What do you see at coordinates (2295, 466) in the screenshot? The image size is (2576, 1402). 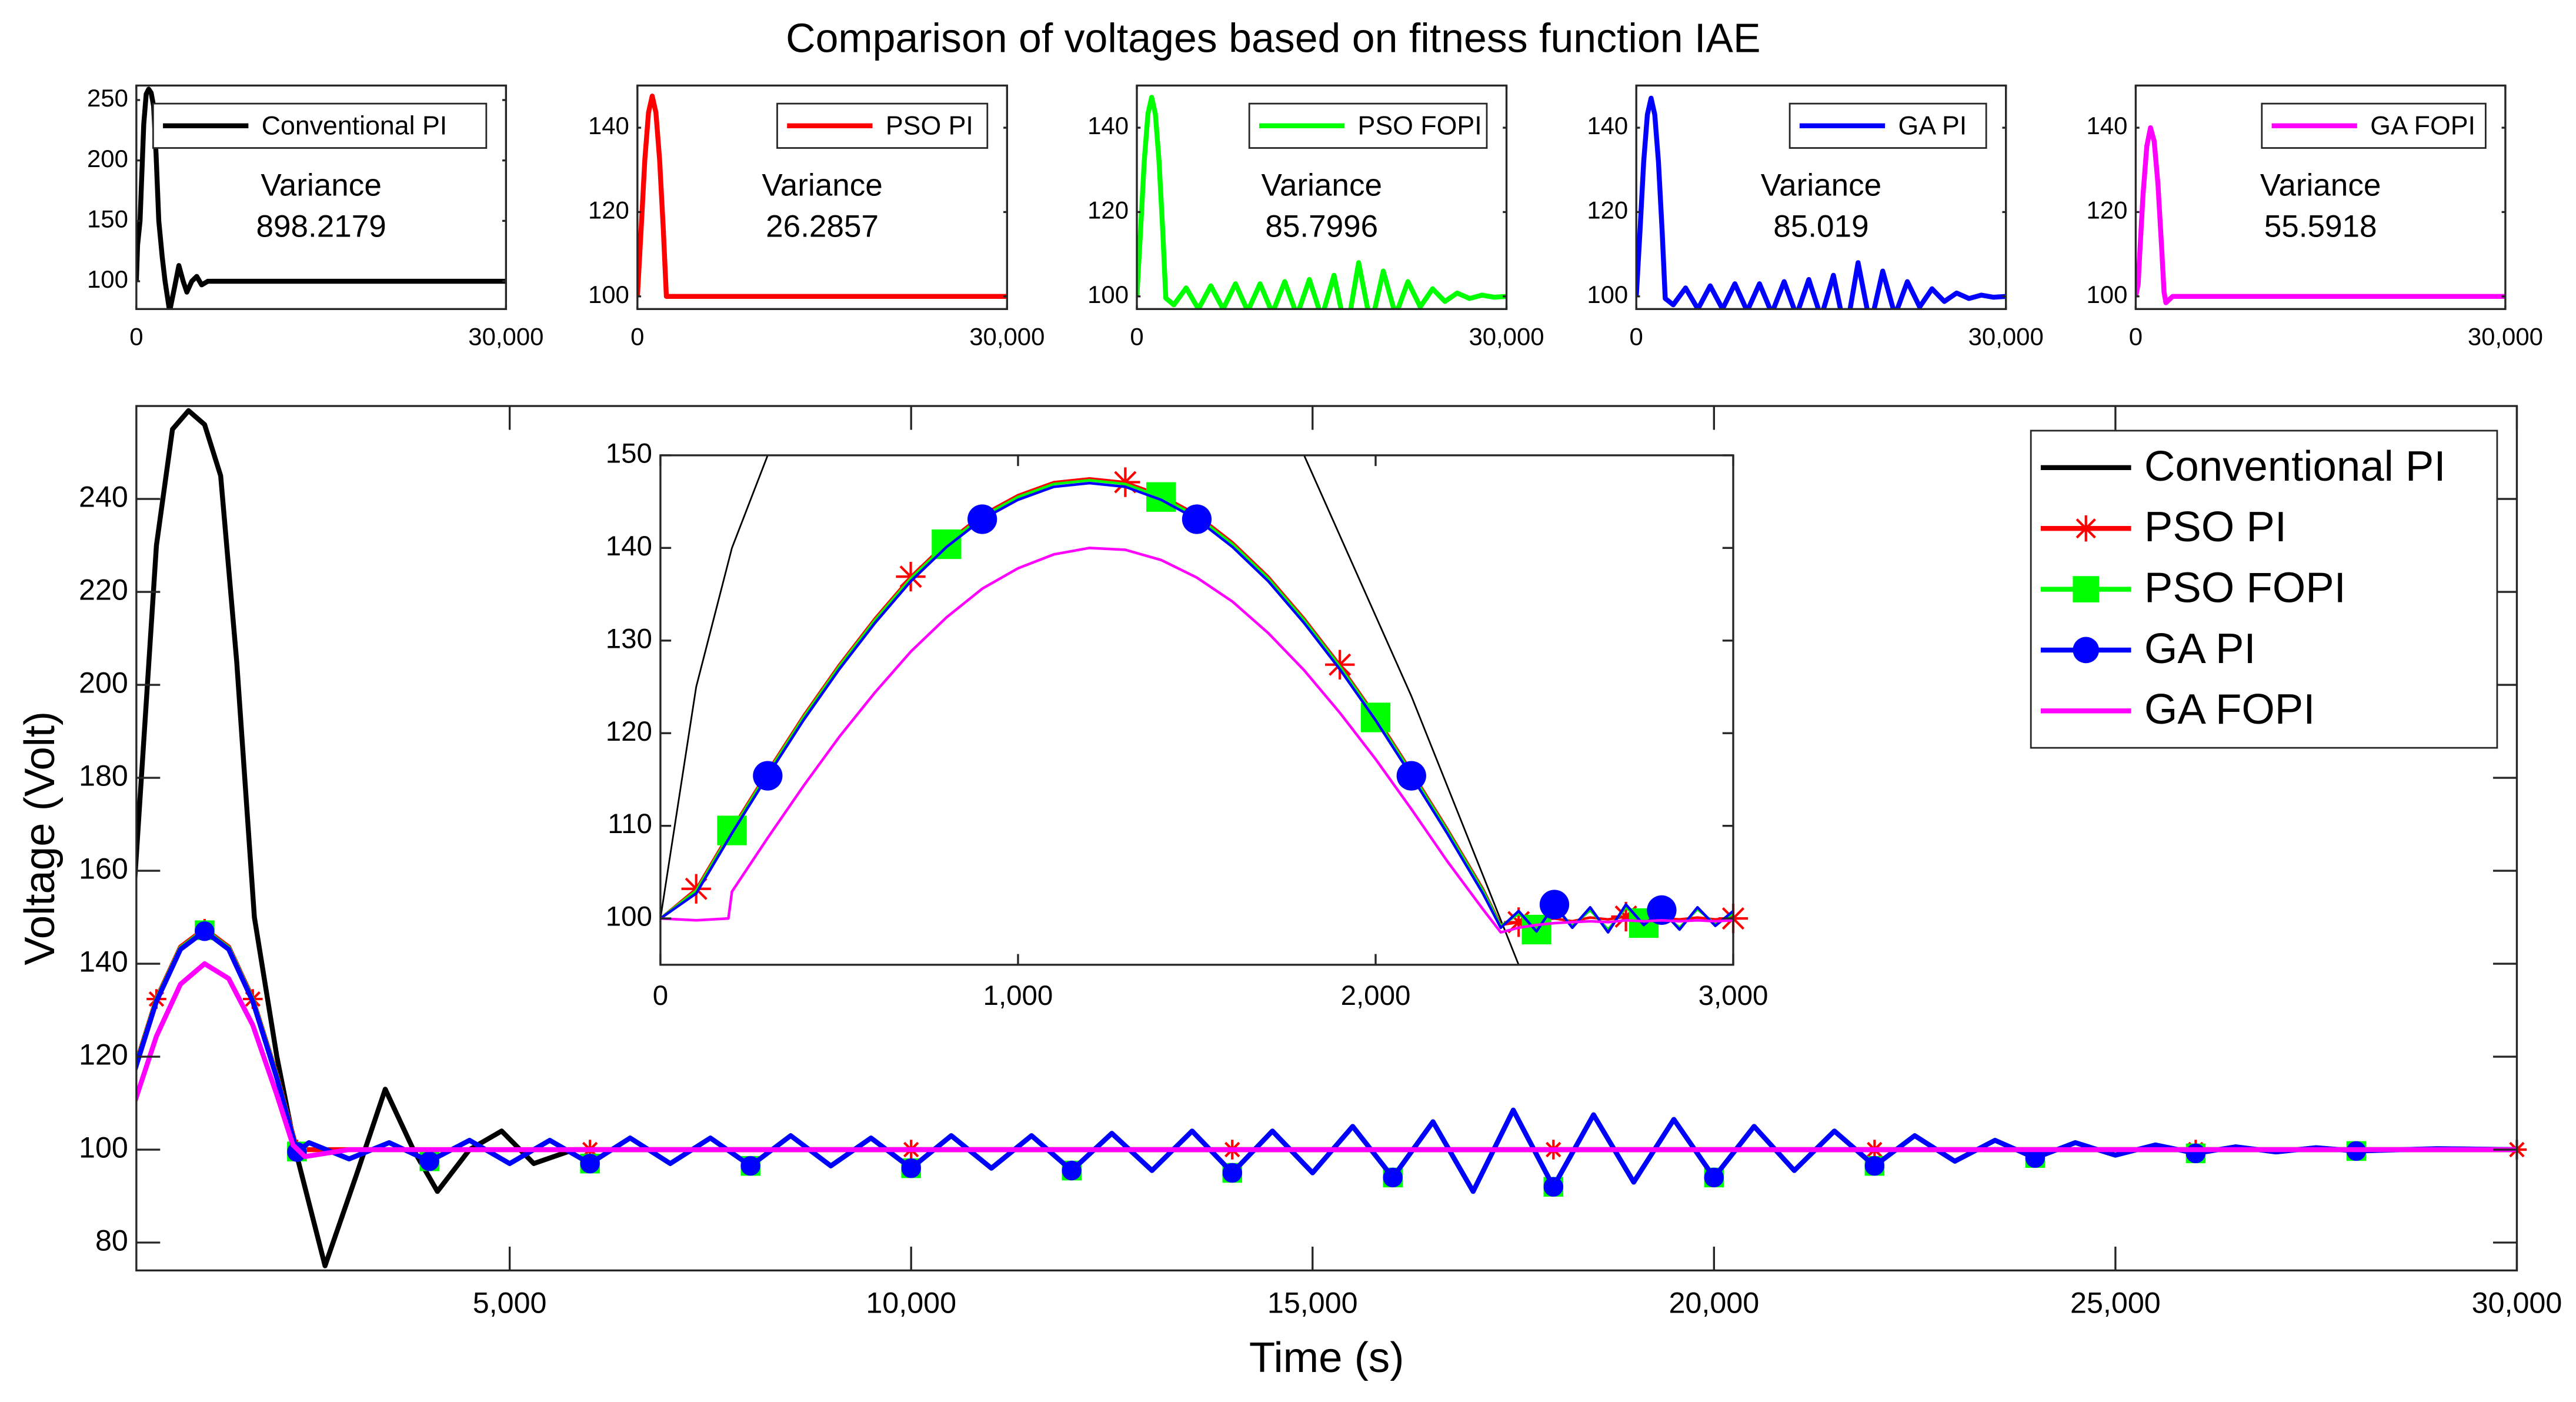 I see `legend-label: Conventional PI` at bounding box center [2295, 466].